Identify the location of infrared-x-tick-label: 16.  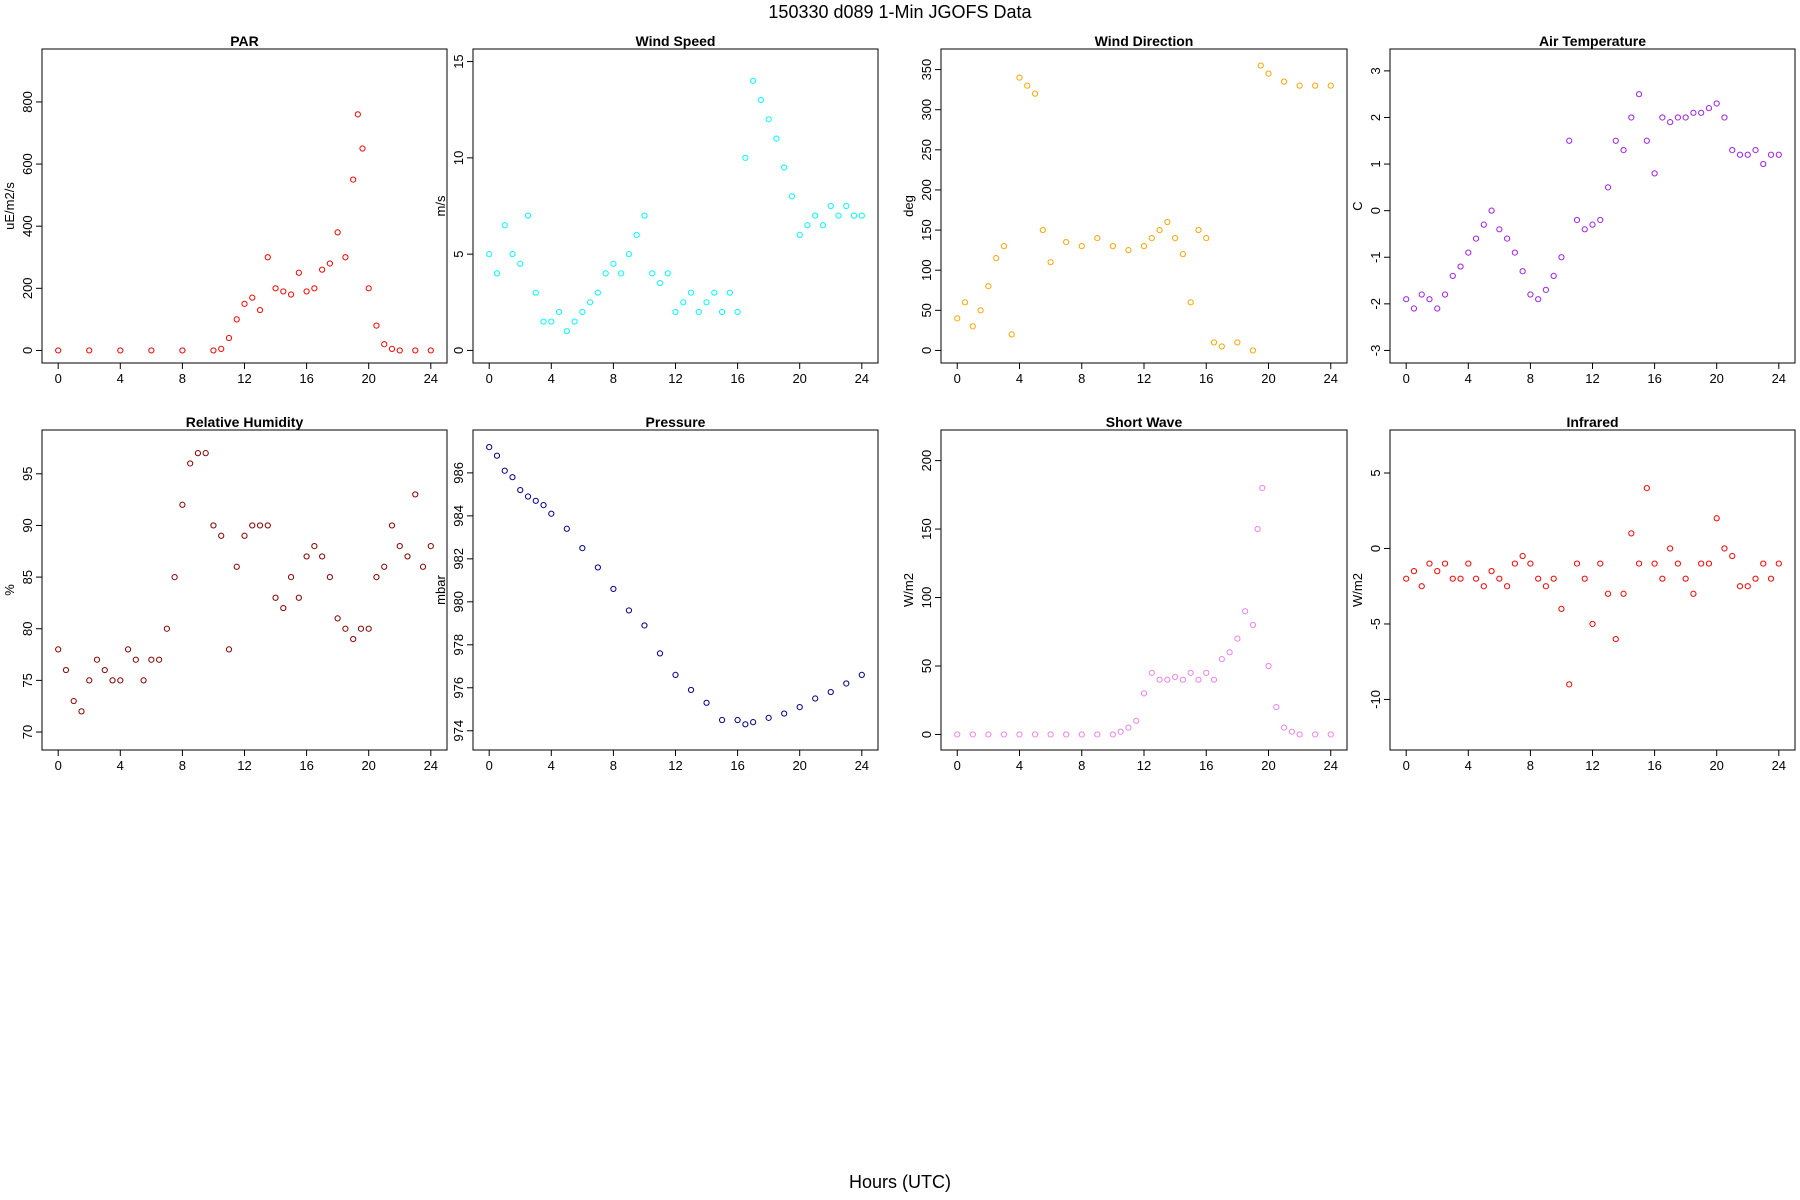
(1654, 765).